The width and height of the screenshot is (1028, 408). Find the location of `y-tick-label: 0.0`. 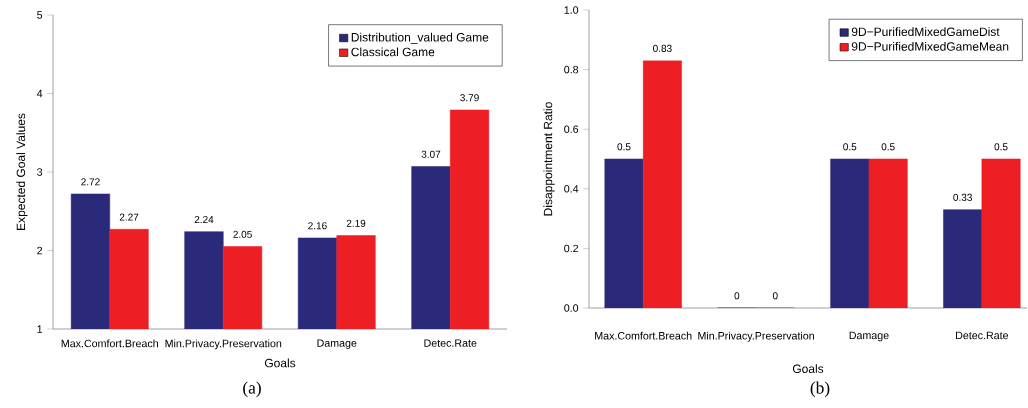

y-tick-label: 0.0 is located at coordinates (571, 308).